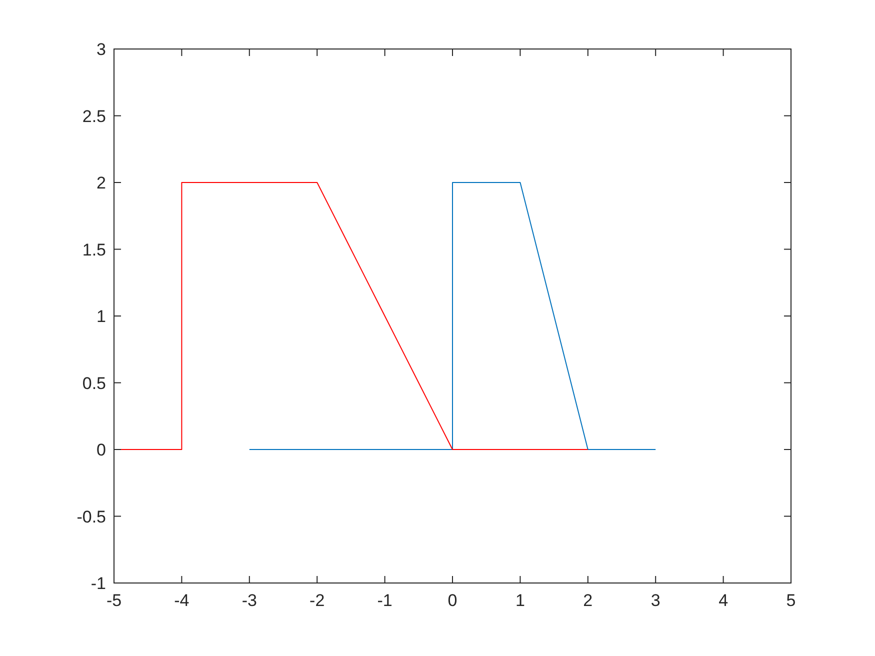 This screenshot has width=875, height=656. Describe the element at coordinates (114, 600) in the screenshot. I see `x-tick-label: -5` at that location.